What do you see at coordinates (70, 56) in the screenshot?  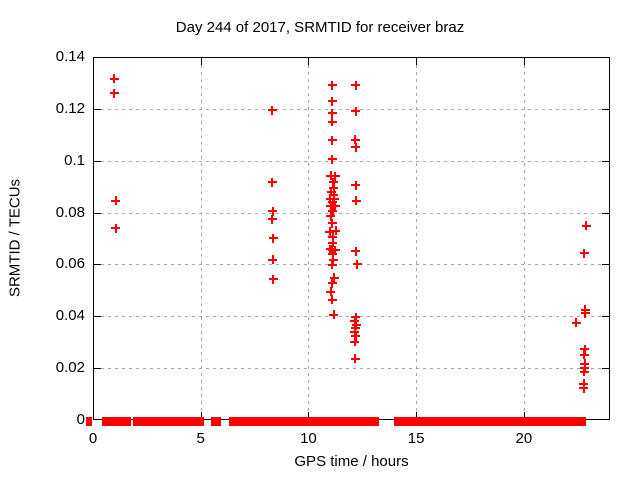 I see `y-tick-label: 0.14` at bounding box center [70, 56].